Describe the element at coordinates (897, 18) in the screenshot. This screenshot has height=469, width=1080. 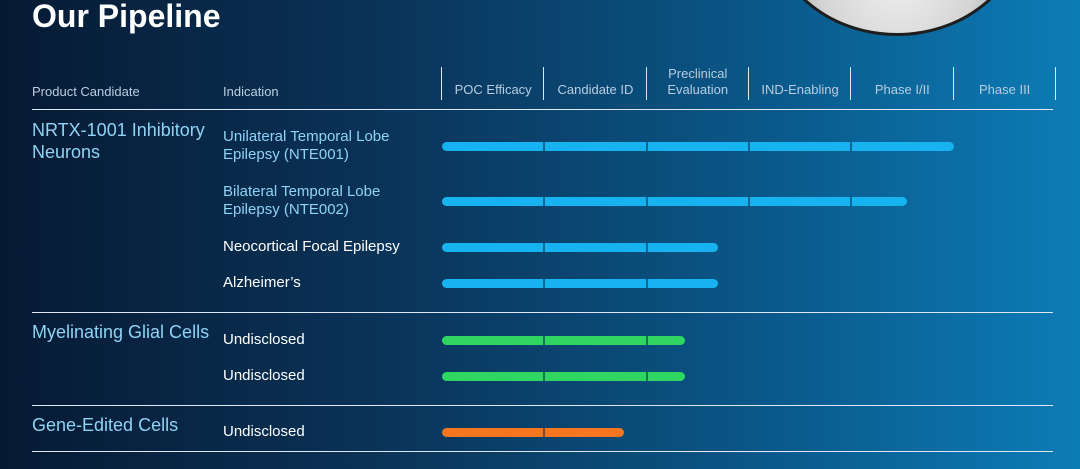
I see `presenter-photo` at that location.